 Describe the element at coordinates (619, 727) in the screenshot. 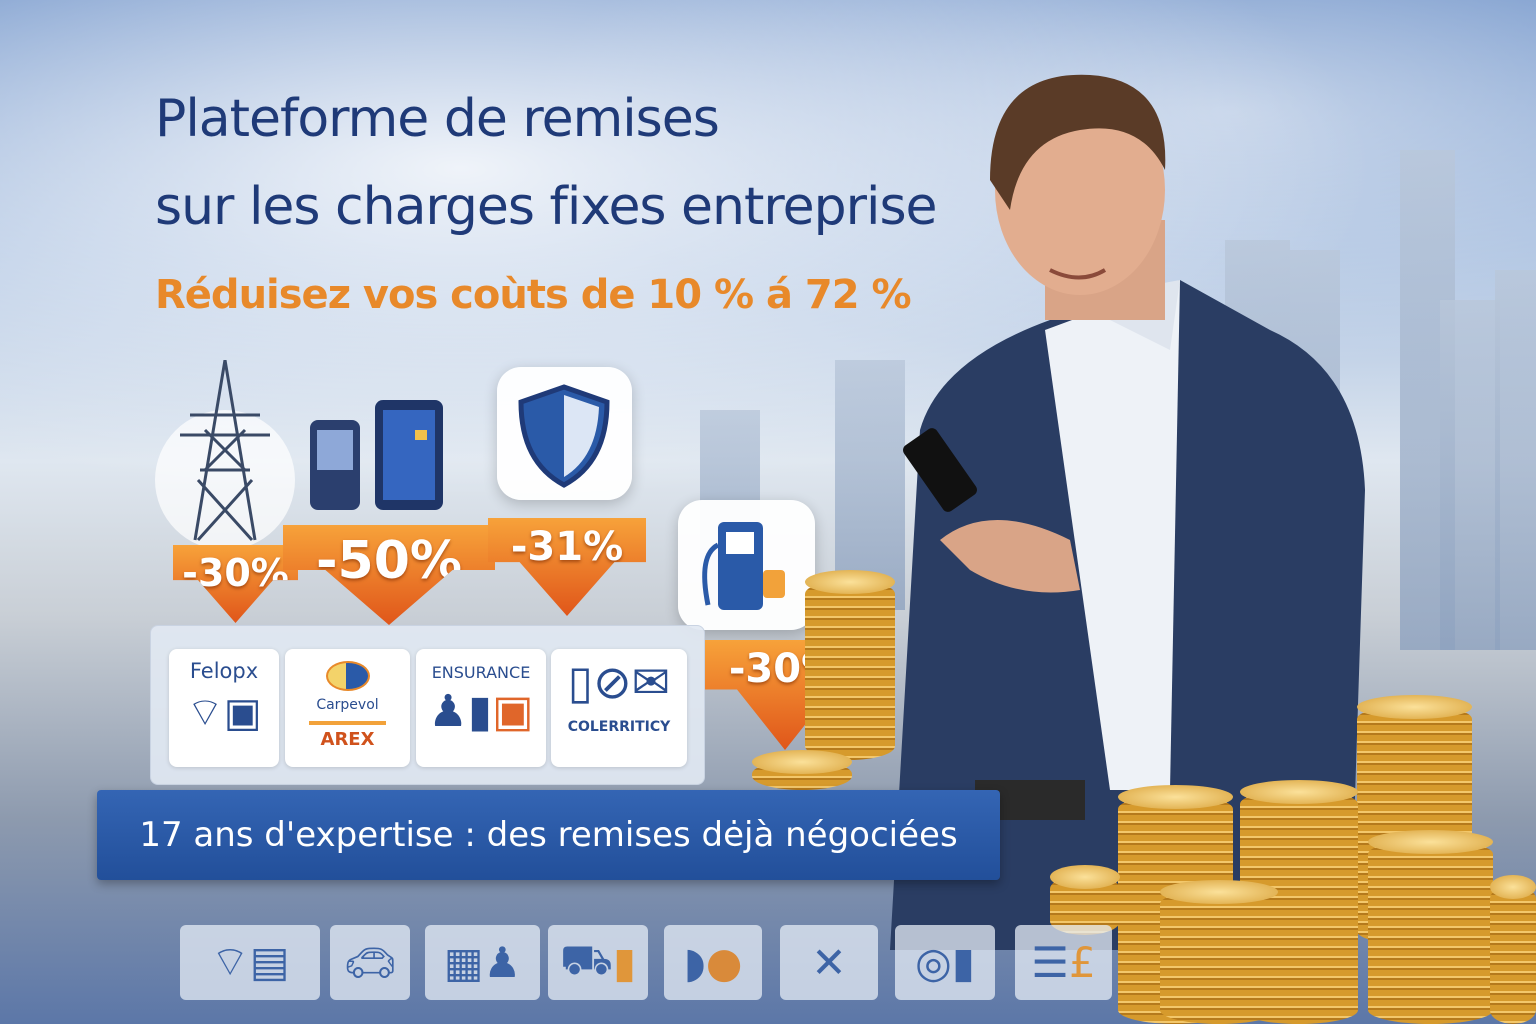

I see `partner-name: COLERRITICY` at that location.